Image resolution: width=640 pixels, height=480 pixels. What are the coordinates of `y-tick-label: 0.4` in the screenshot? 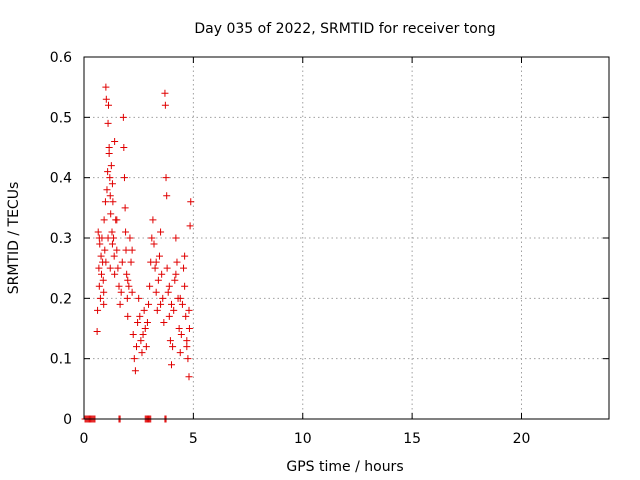 It's located at (61, 179).